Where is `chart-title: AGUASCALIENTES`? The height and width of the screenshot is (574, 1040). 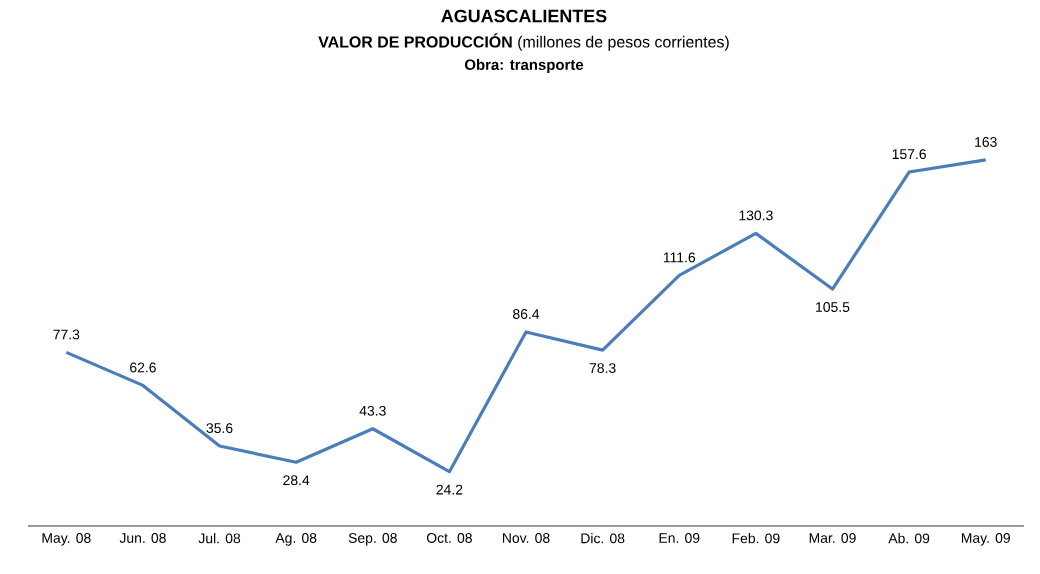
chart-title: AGUASCALIENTES is located at coordinates (524, 16).